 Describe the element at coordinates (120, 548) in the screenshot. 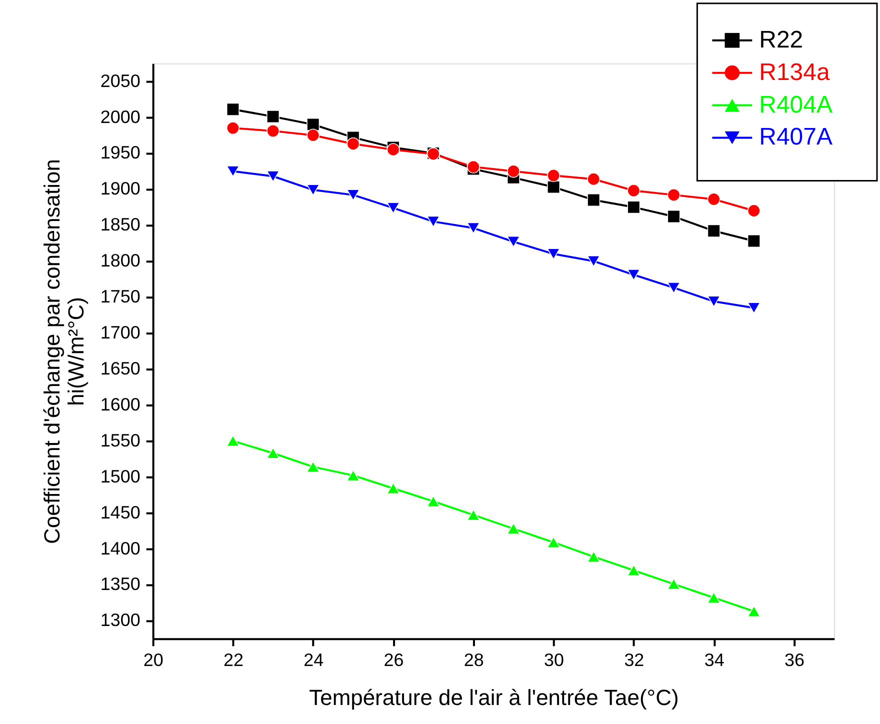

I see `y-tick-label: 1400` at that location.